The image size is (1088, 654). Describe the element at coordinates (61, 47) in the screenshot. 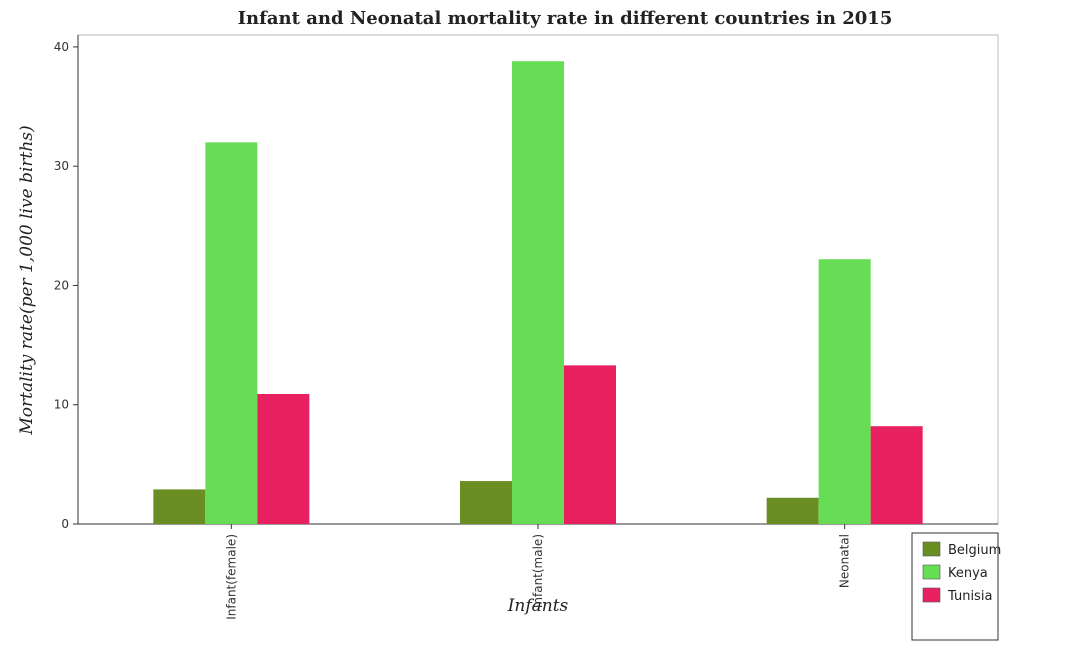

I see `y-tick-label: 40` at that location.